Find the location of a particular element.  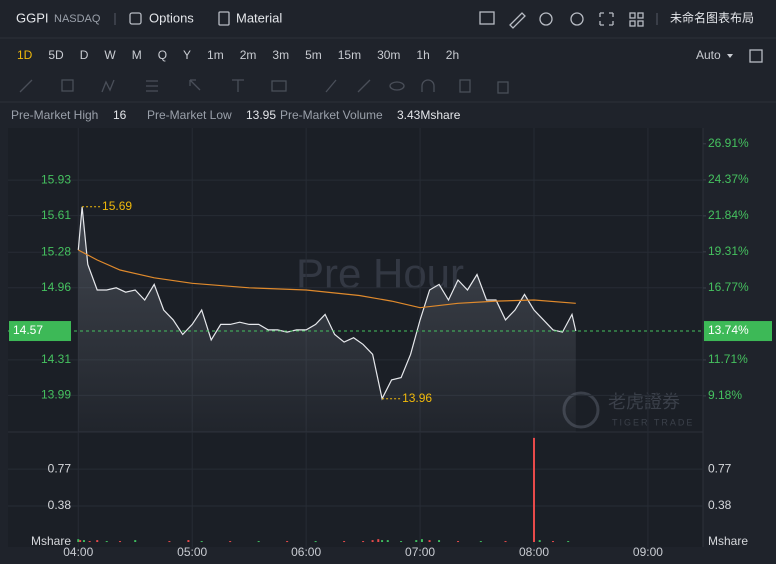

logo-sub: TIGER TRADE is located at coordinates (653, 422).